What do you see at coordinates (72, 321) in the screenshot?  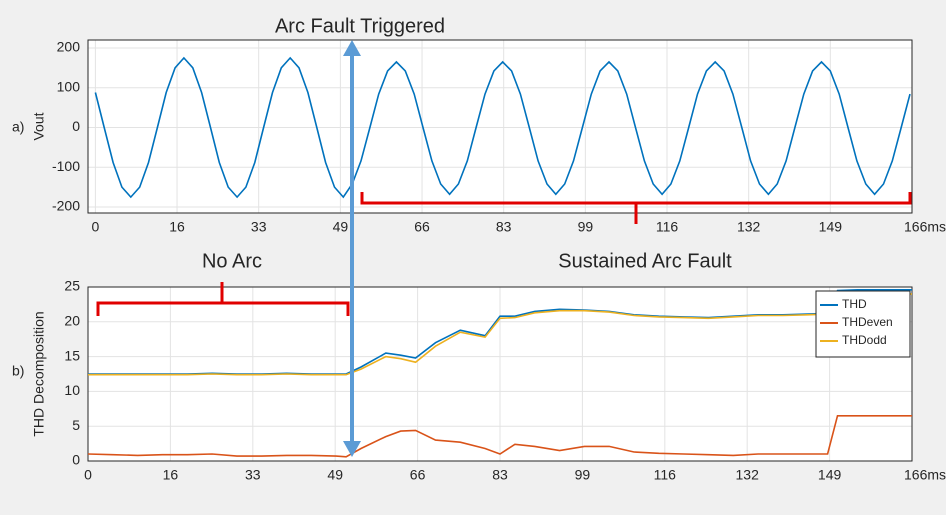 I see `y-tick-label: 20` at bounding box center [72, 321].